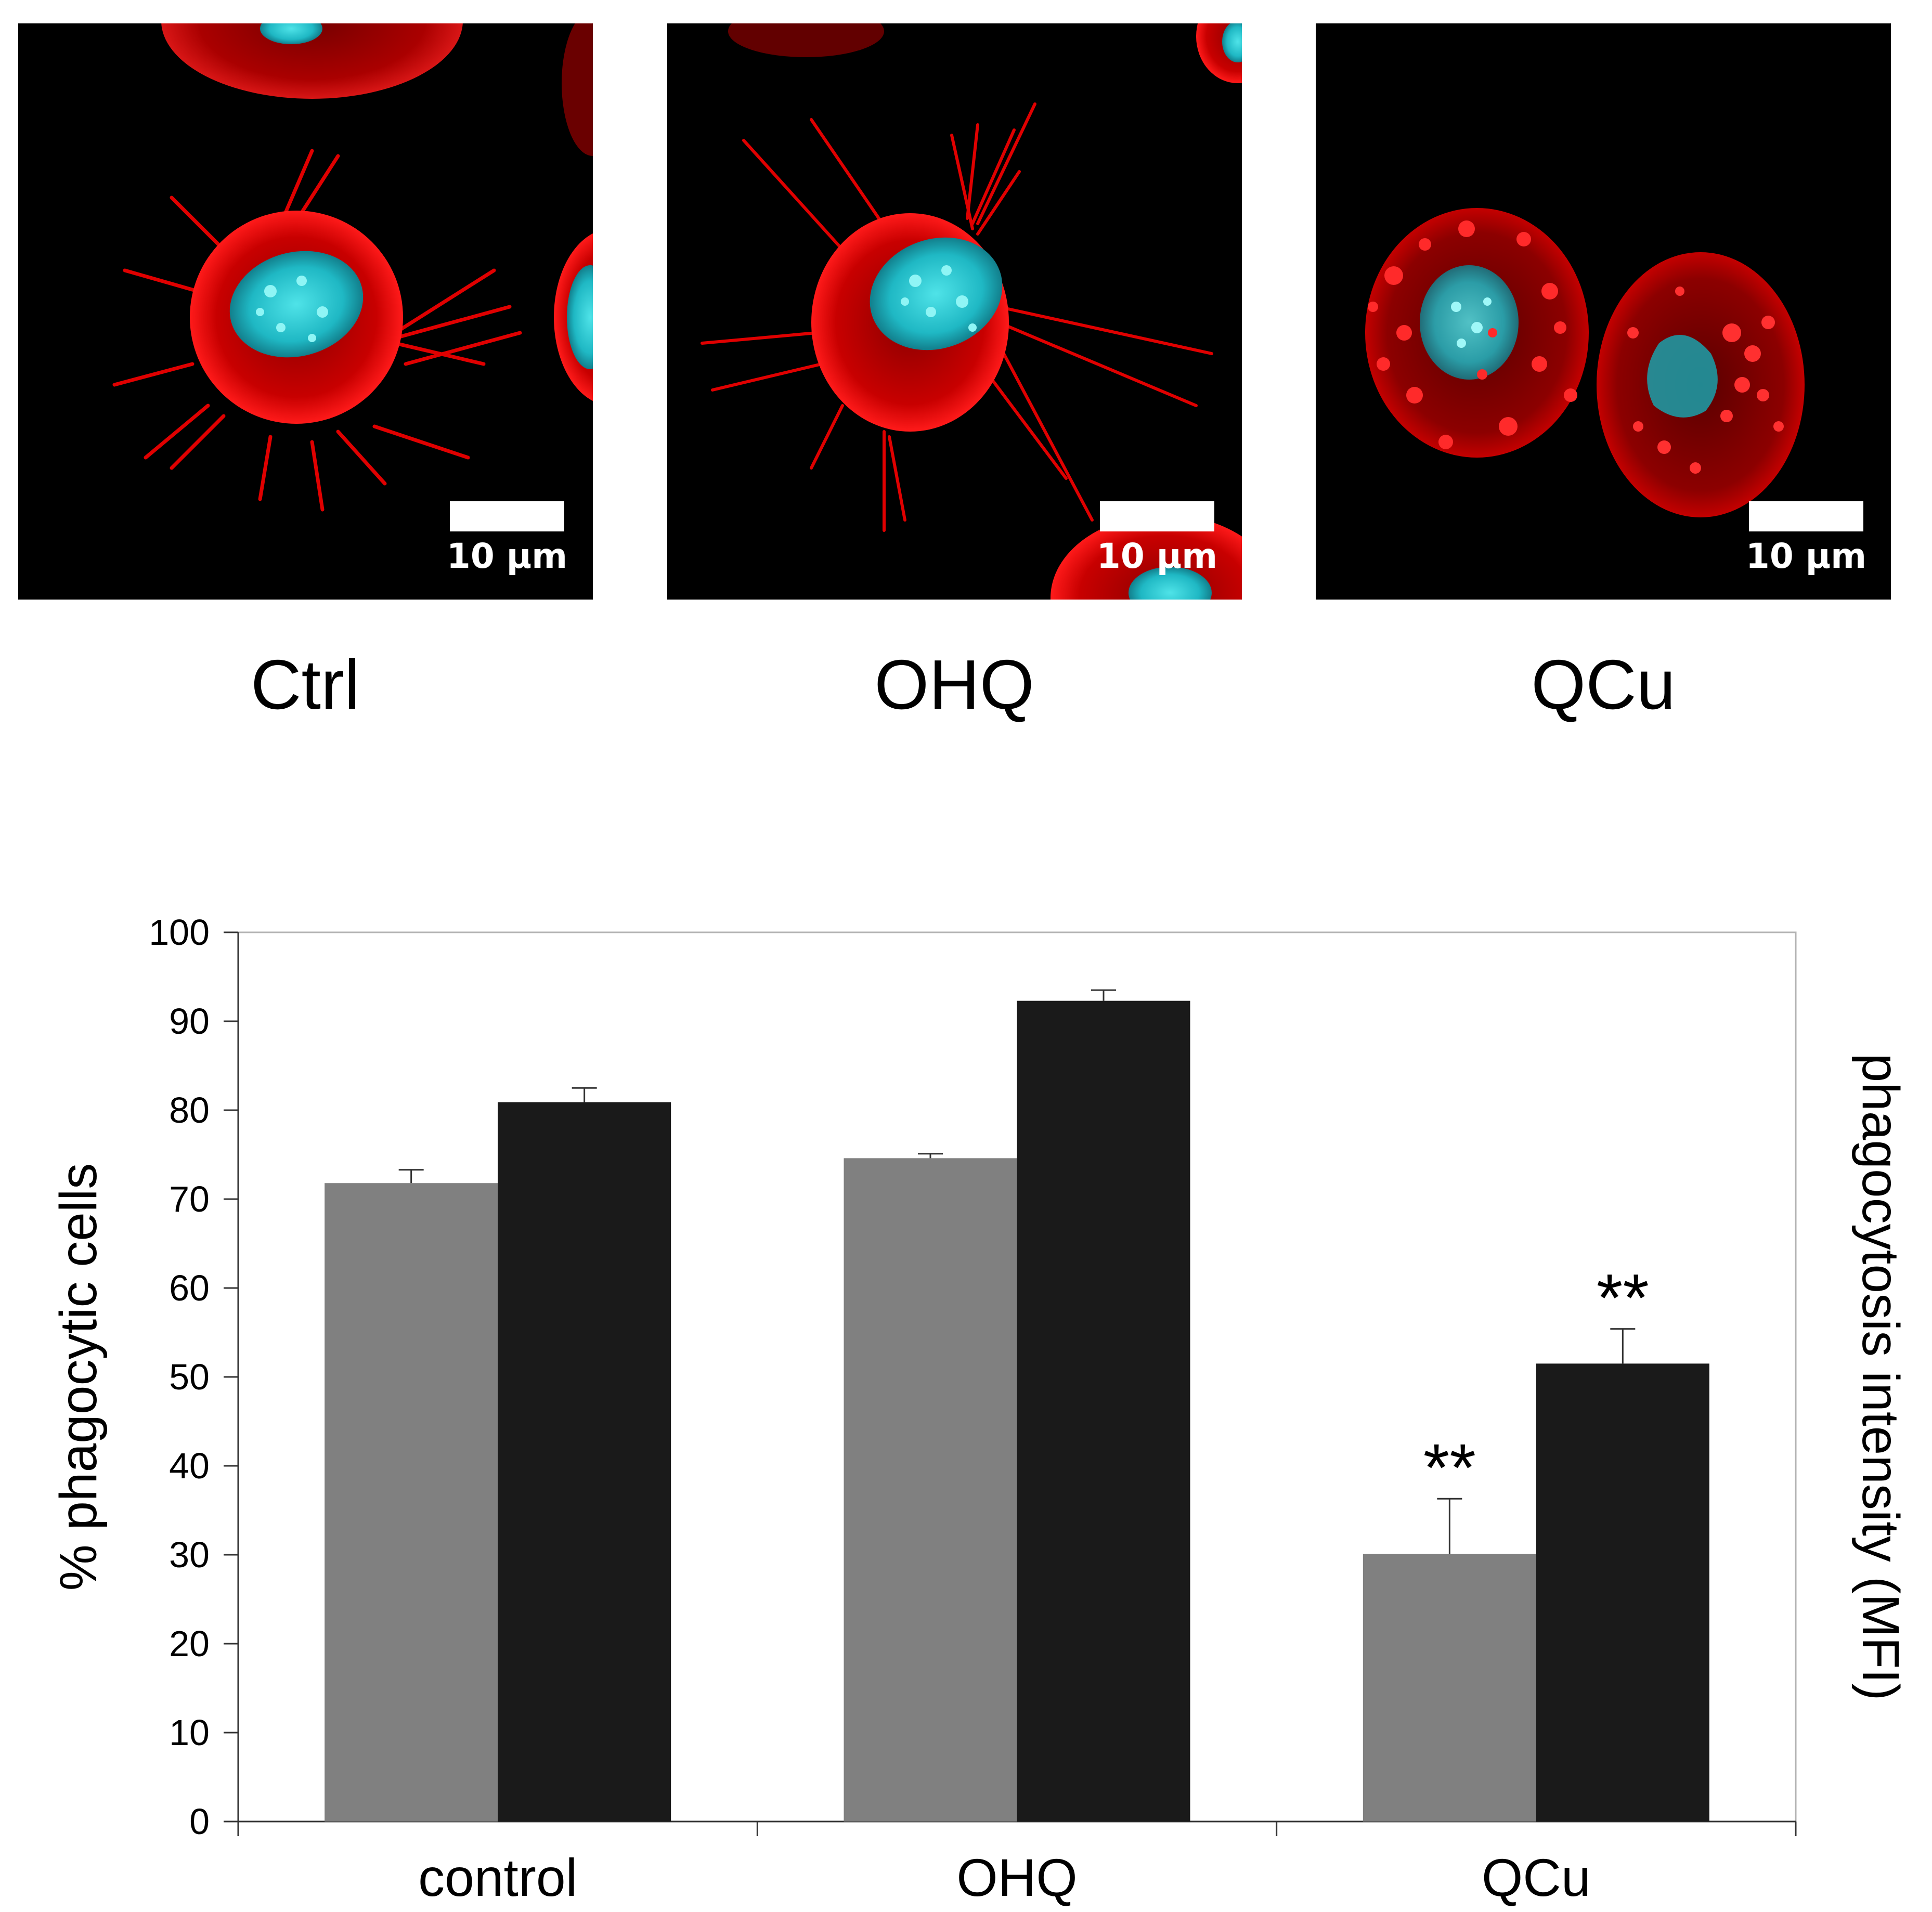  What do you see at coordinates (1157, 556) in the screenshot?
I see `scale-bar-label-ohq: 10 µm` at bounding box center [1157, 556].